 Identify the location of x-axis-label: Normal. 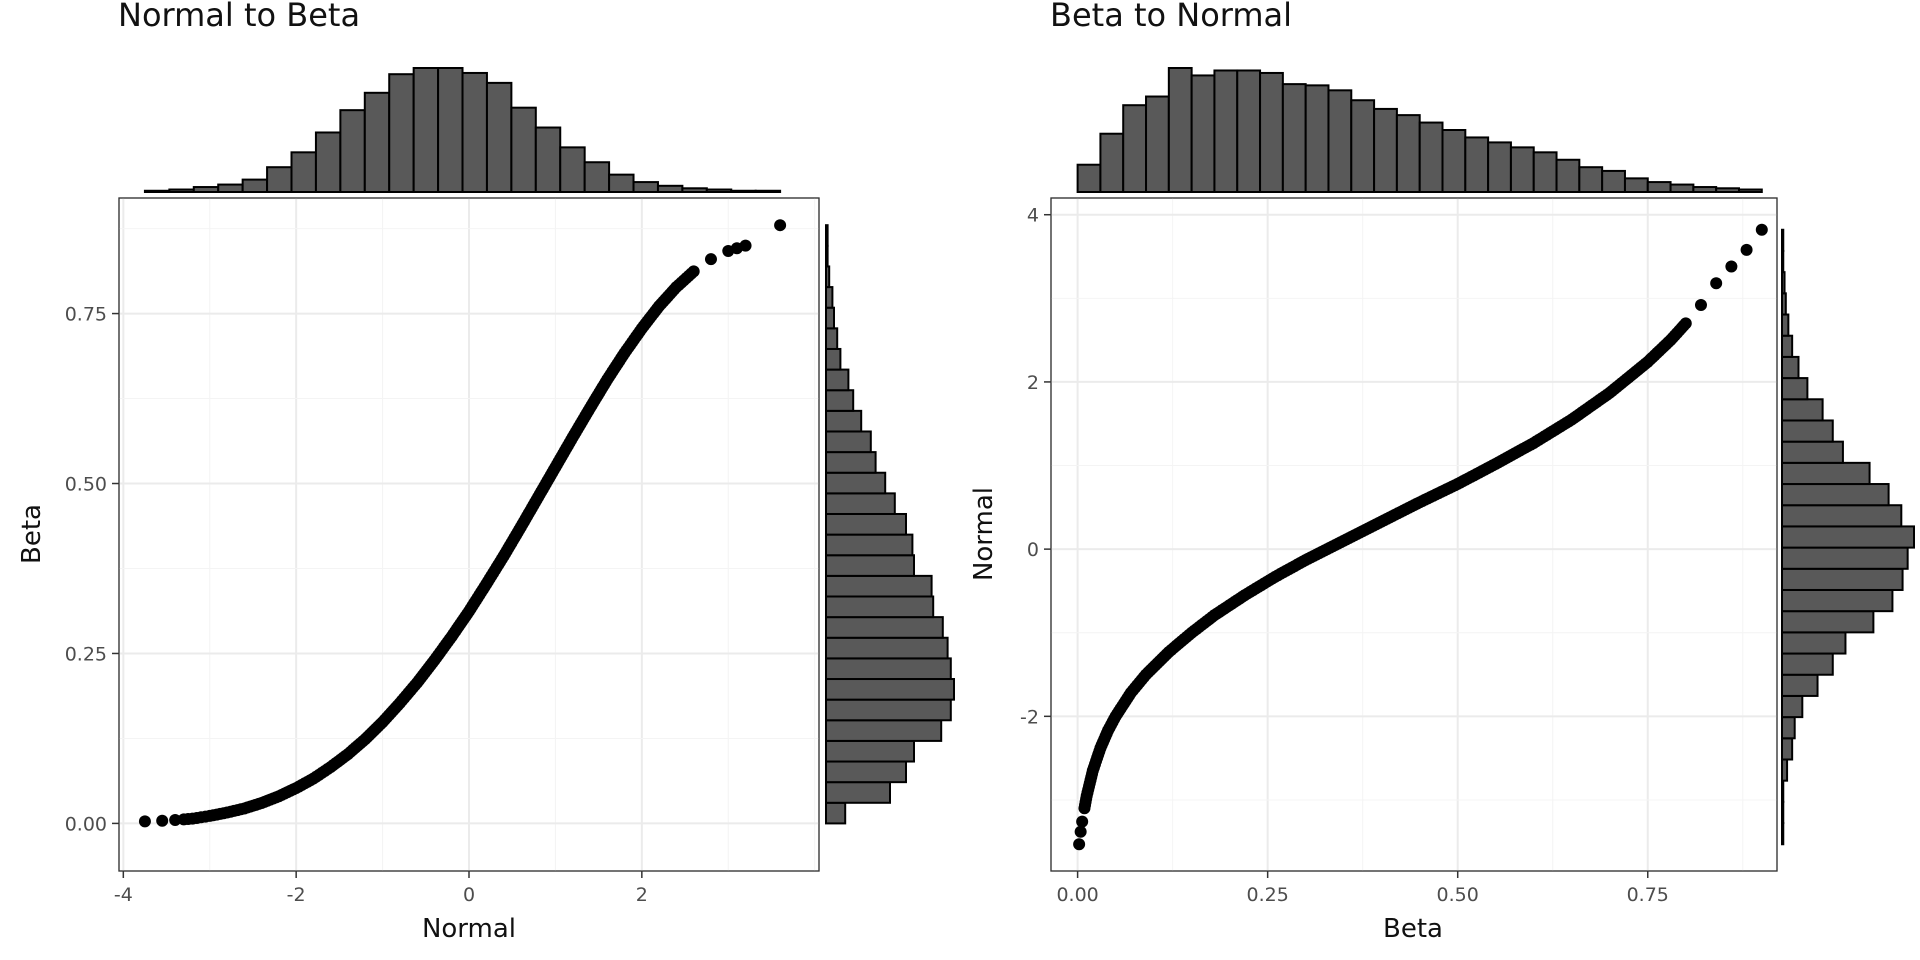
(469, 929).